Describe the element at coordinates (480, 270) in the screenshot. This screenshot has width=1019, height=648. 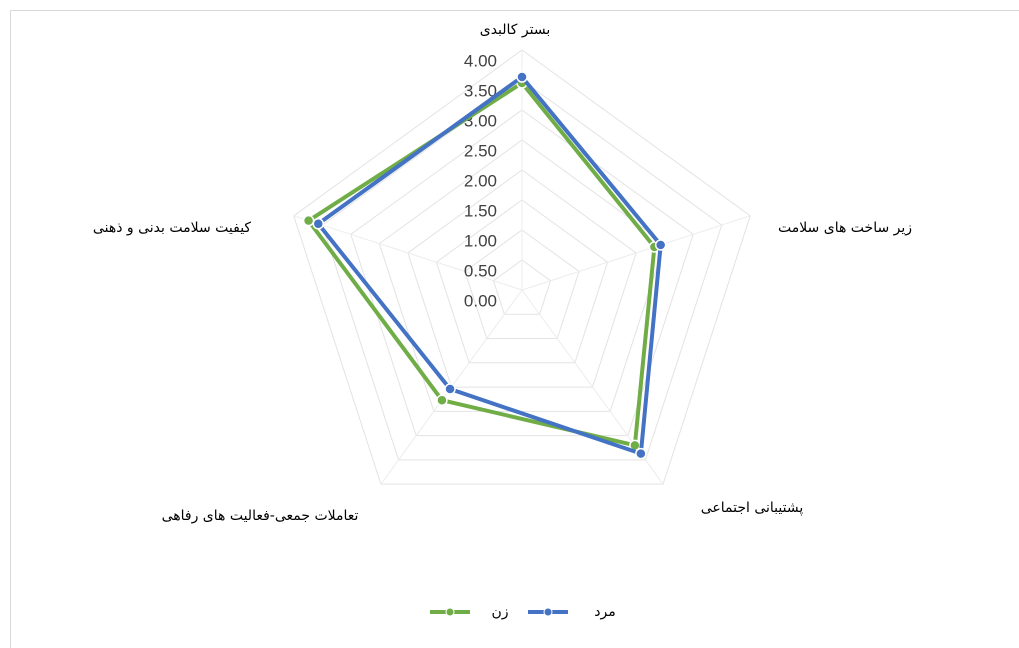
I see `y-tick-label: 0.50` at that location.